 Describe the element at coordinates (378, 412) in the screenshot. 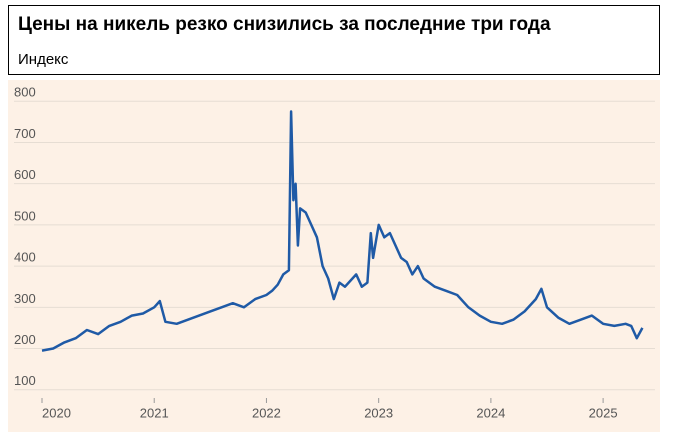

I see `x-tick-label: 2023` at that location.